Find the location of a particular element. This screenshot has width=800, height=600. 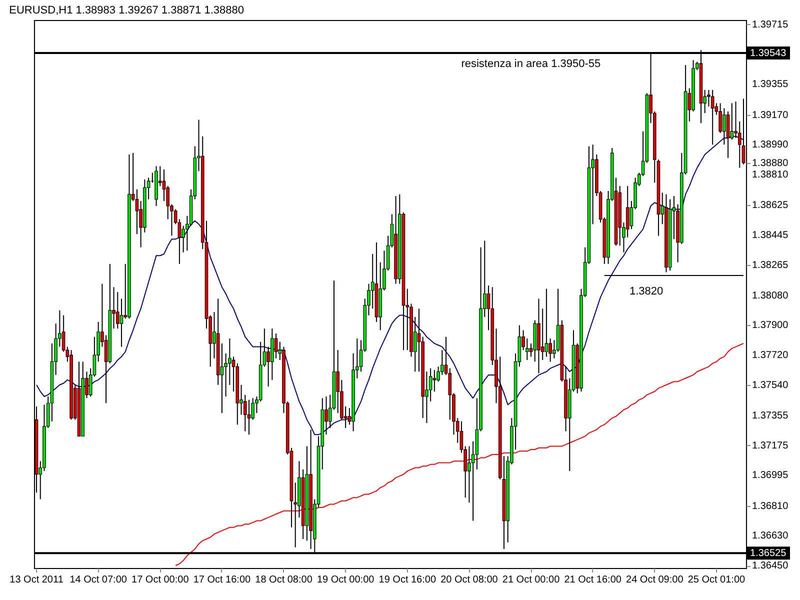

y-tick-label: 1.37720 is located at coordinates (770, 356).